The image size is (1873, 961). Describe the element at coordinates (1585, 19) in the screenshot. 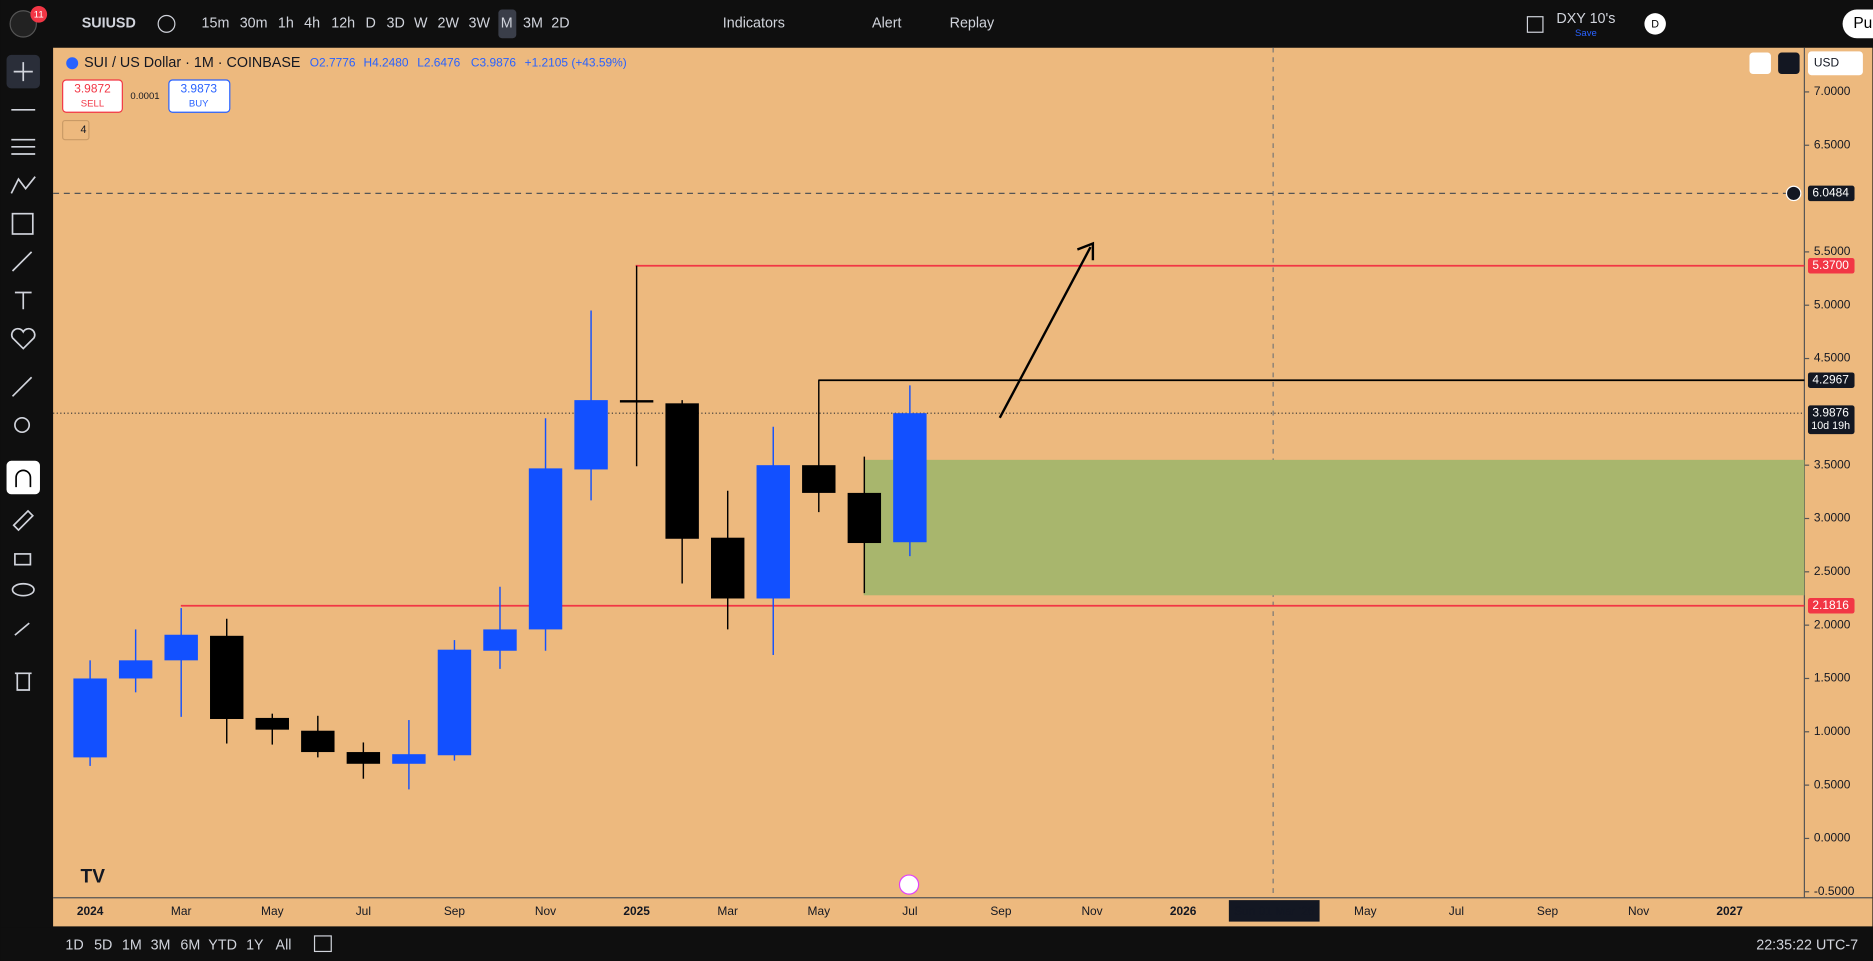

I see `layout-name: DXY 10's` at that location.